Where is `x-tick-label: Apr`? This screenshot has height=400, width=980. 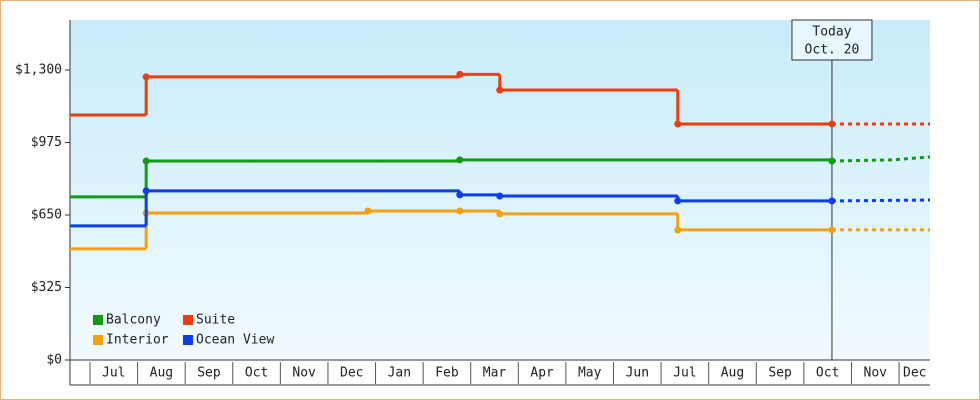
x-tick-label: Apr is located at coordinates (542, 373).